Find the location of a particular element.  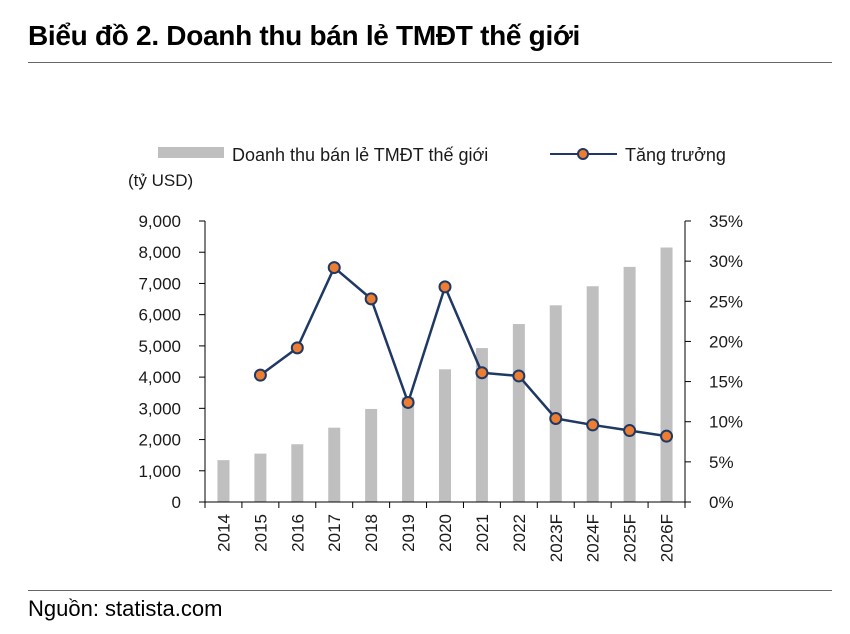

growth-point-2017 is located at coordinates (334, 268).